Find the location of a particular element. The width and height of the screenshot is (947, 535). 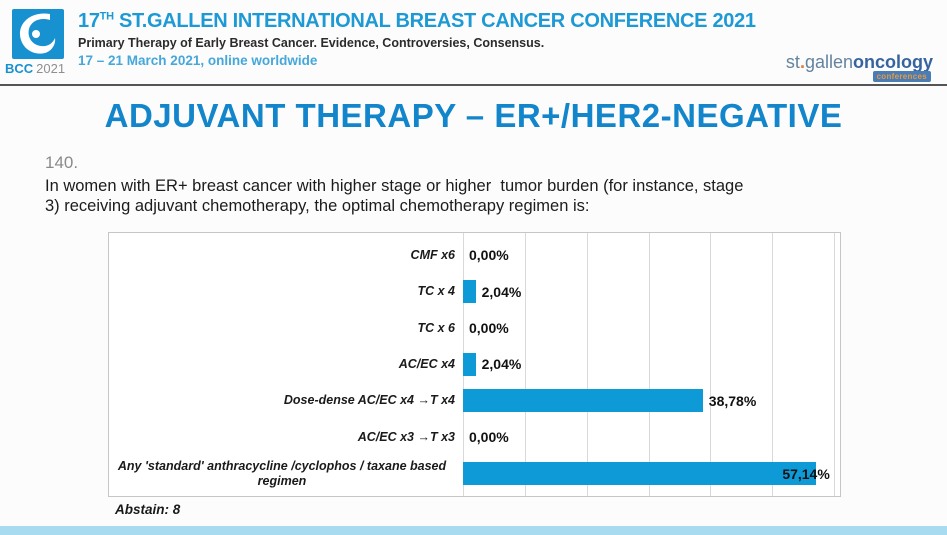

bar-row: AC/EC x3 →T x3 0,00% is located at coordinates (474, 437).